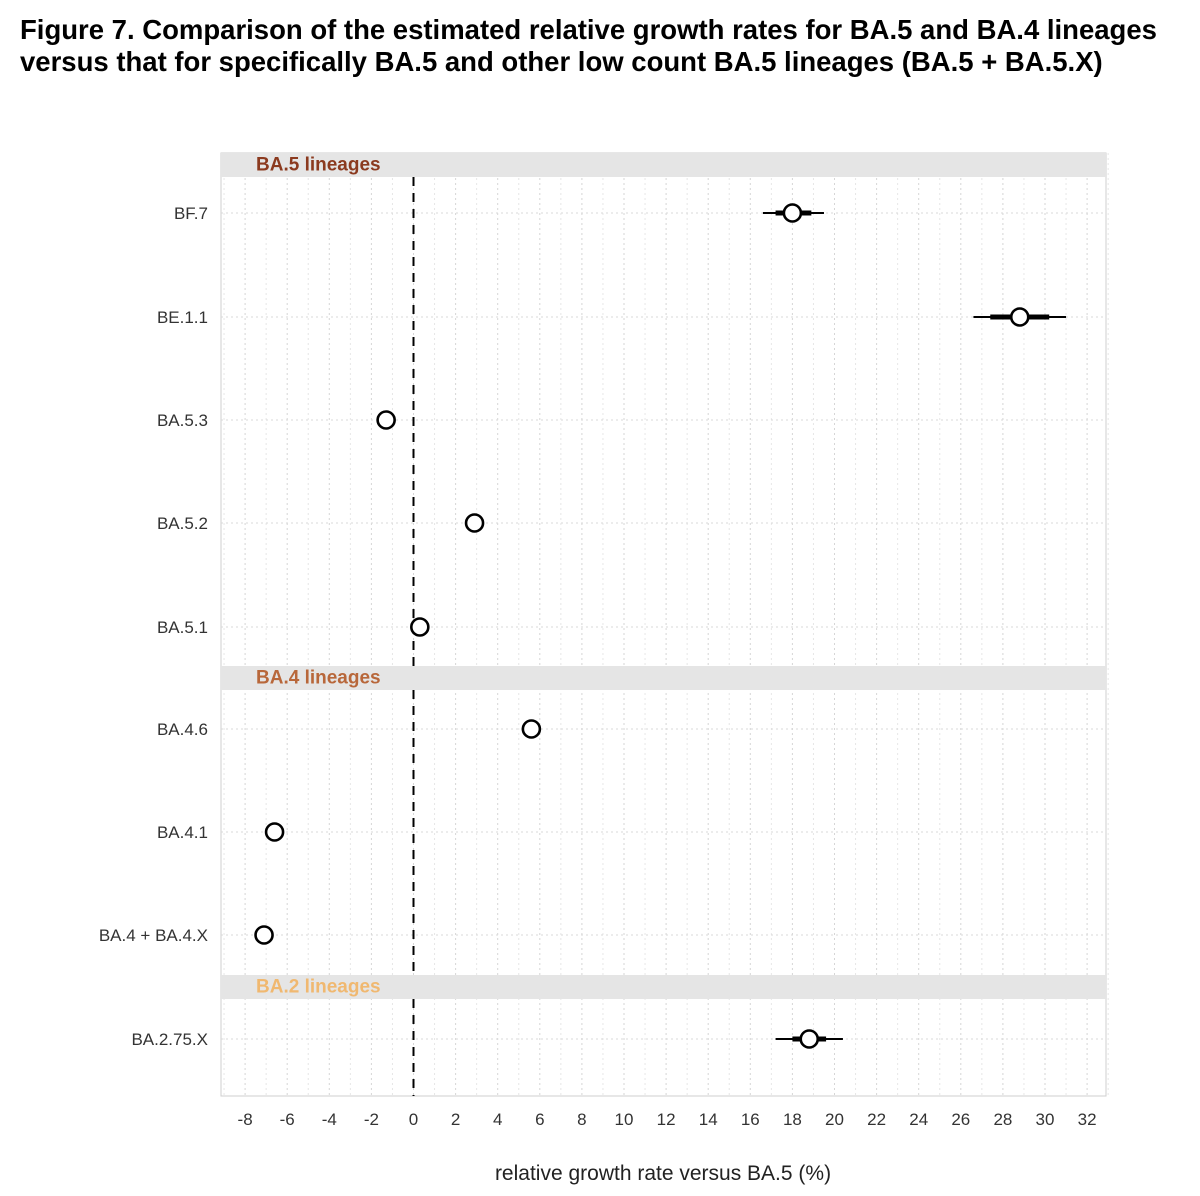  I want to click on y-tick-label: BA.5.1, so click(182, 627).